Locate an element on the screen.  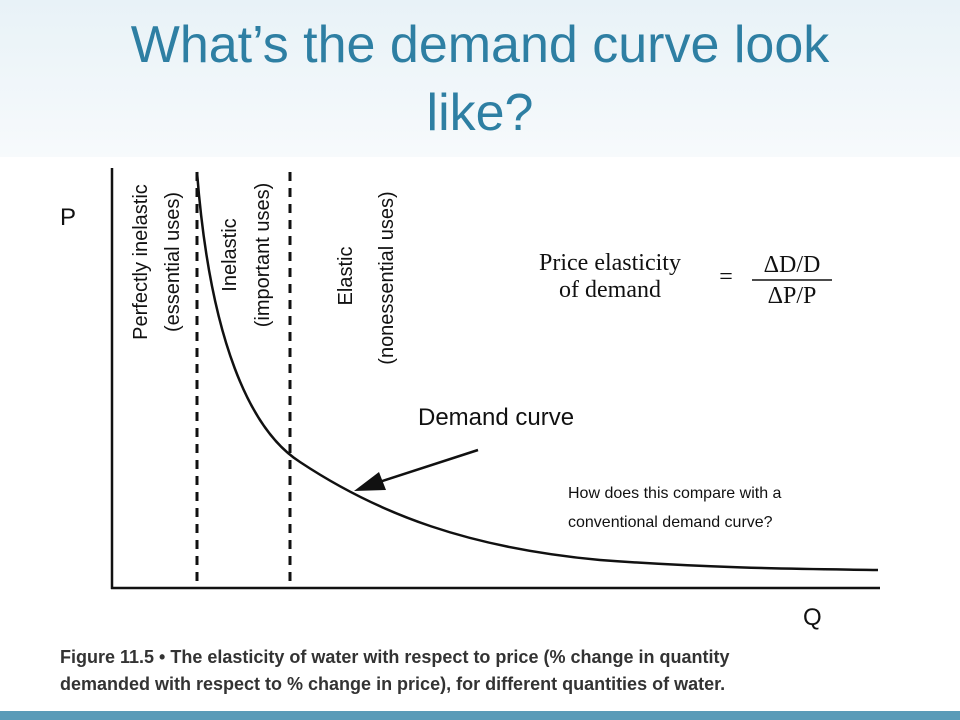
formula-text: of demand is located at coordinates (610, 290).